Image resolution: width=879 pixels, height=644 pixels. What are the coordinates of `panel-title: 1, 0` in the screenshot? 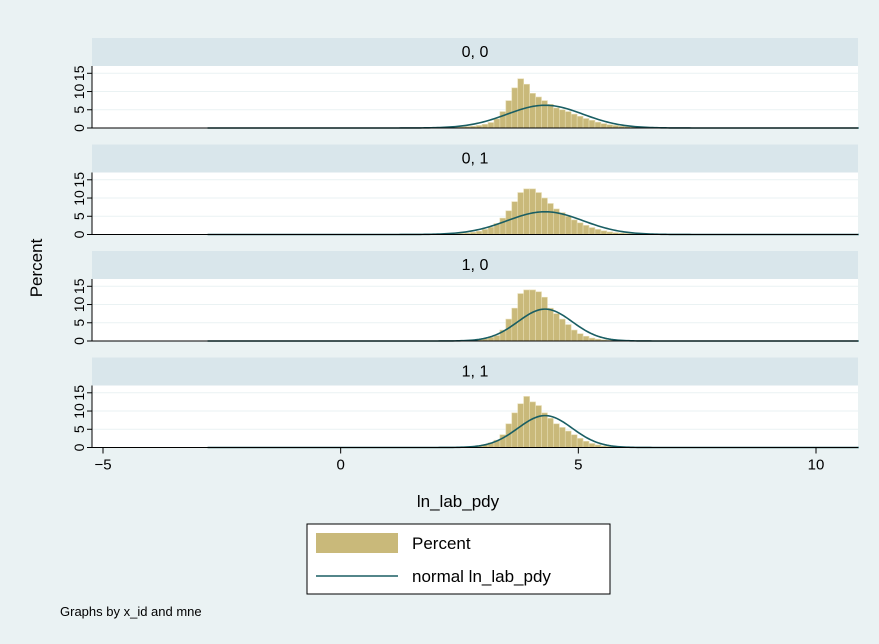 It's located at (475, 265).